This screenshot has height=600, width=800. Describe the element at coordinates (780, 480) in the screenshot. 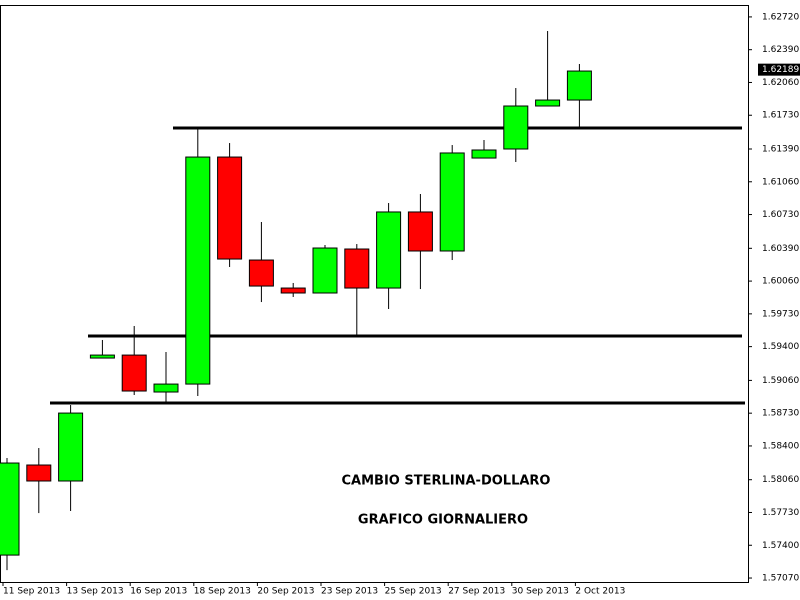

I see `y-tick-label: 1.58060` at that location.